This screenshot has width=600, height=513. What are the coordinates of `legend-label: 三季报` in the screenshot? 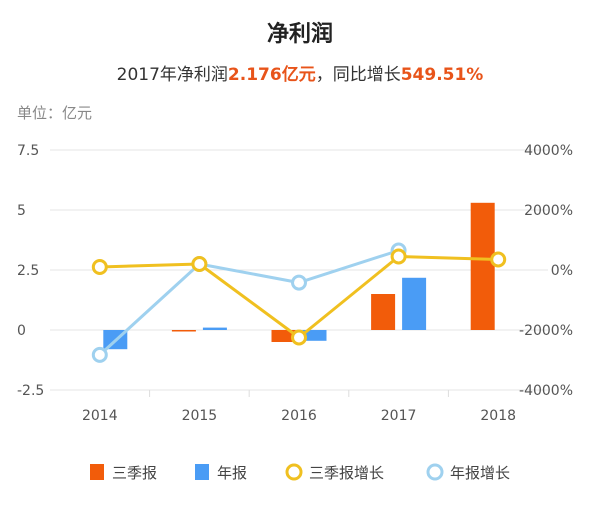 It's located at (134, 473).